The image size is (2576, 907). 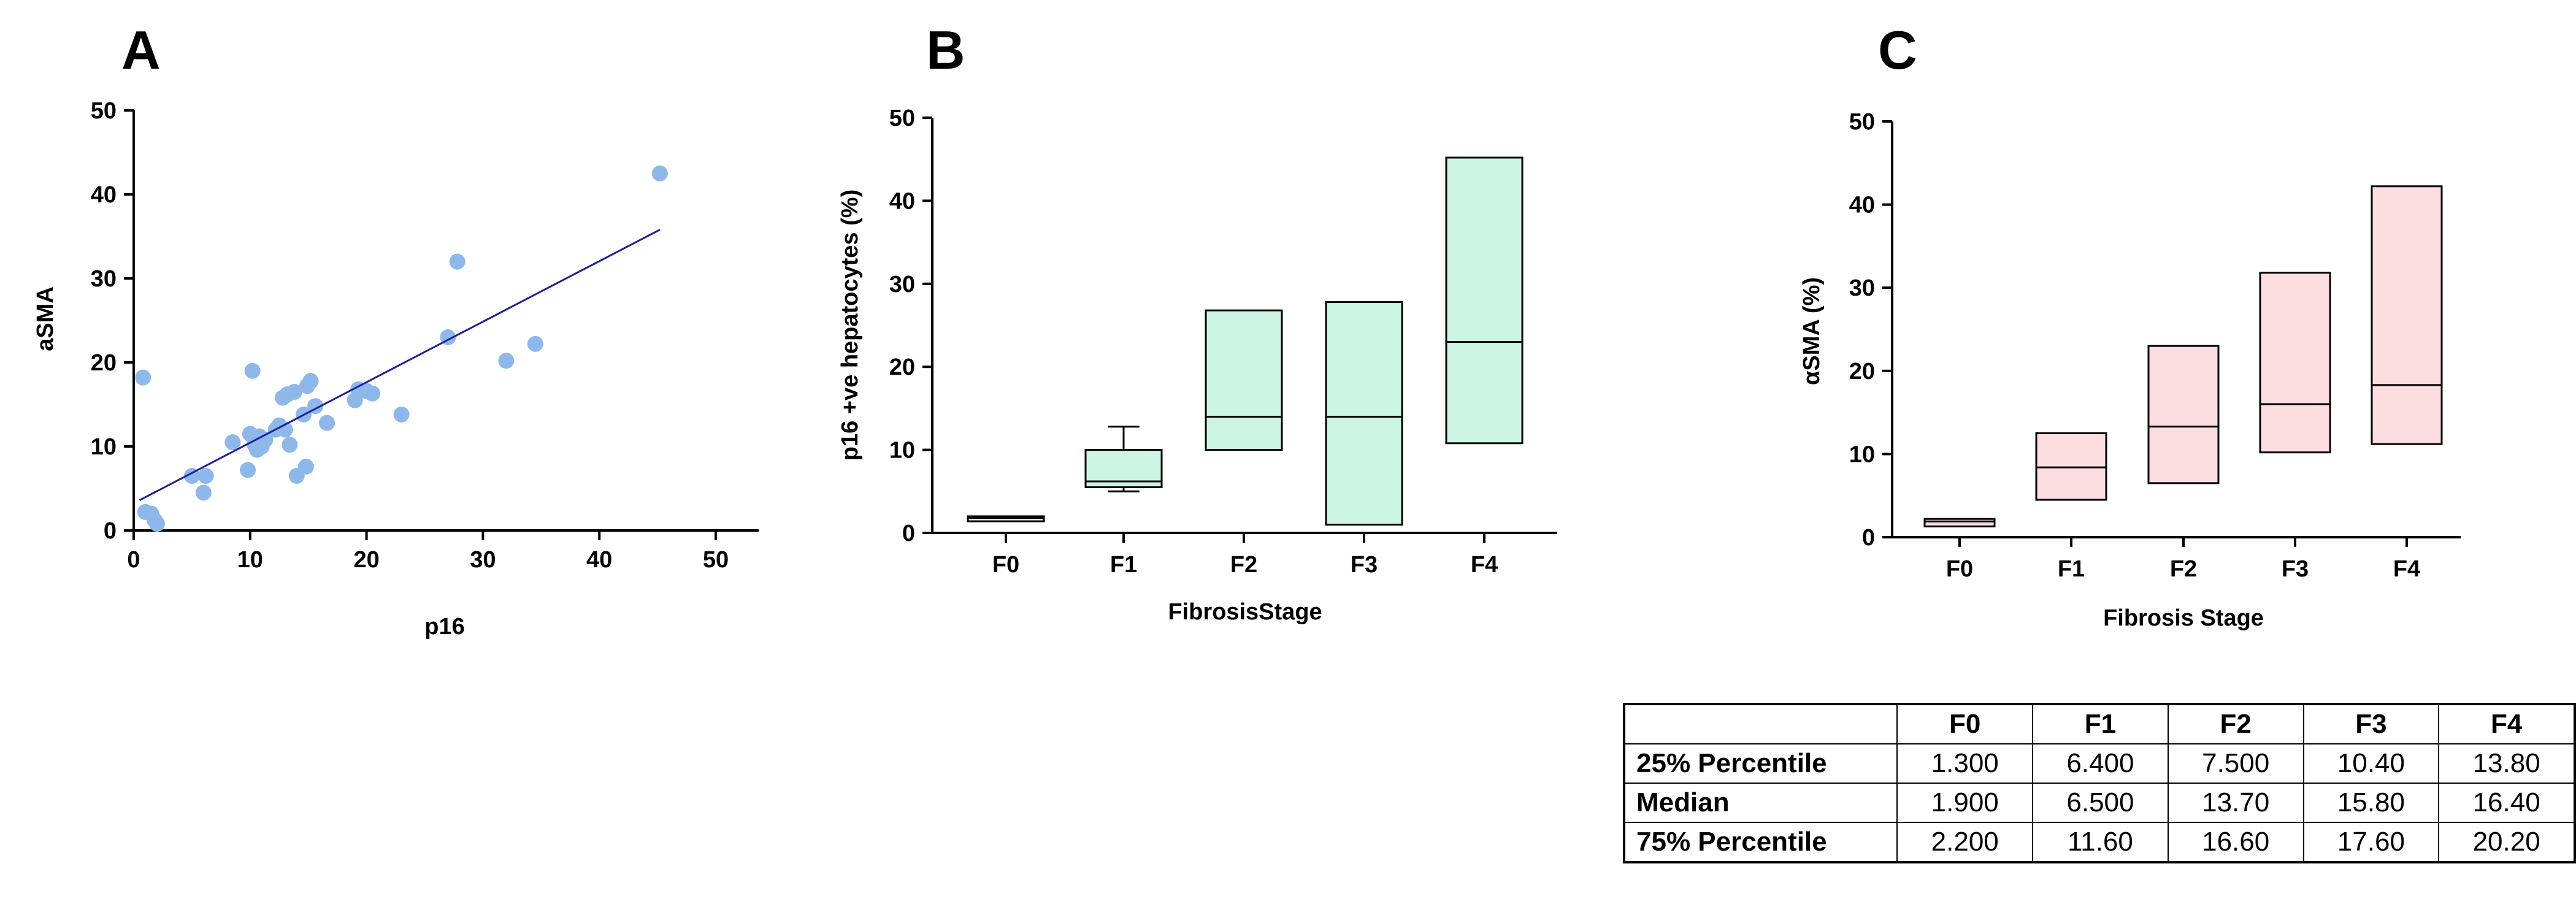 I want to click on table-cell: 7.500, so click(x=2235, y=763).